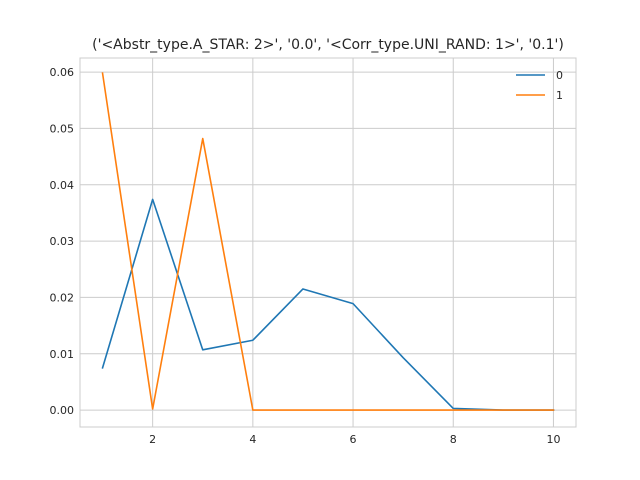  What do you see at coordinates (62, 410) in the screenshot?
I see `y-tick-label: 0.00` at bounding box center [62, 410].